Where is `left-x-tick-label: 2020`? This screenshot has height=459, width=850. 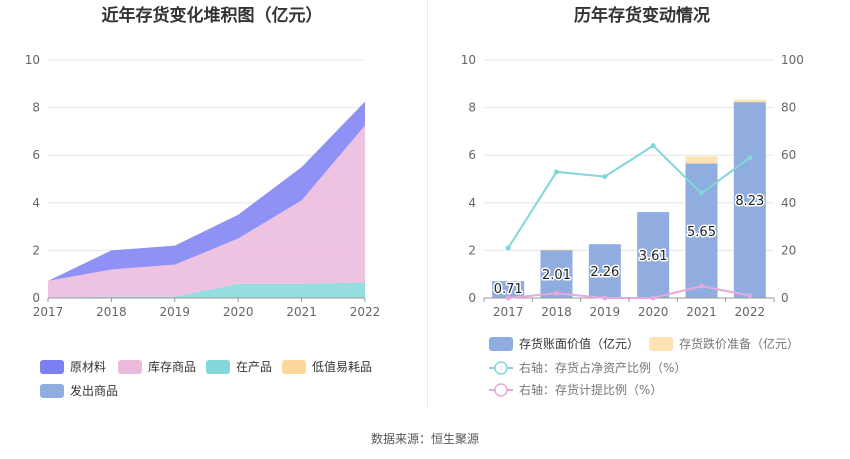 left-x-tick-label: 2020 is located at coordinates (238, 312).